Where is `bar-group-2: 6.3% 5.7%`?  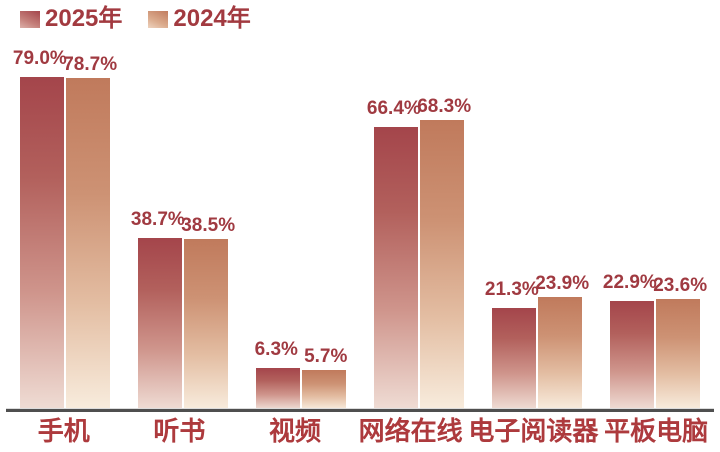
bar-group-2: 6.3% 5.7% is located at coordinates (301, 224).